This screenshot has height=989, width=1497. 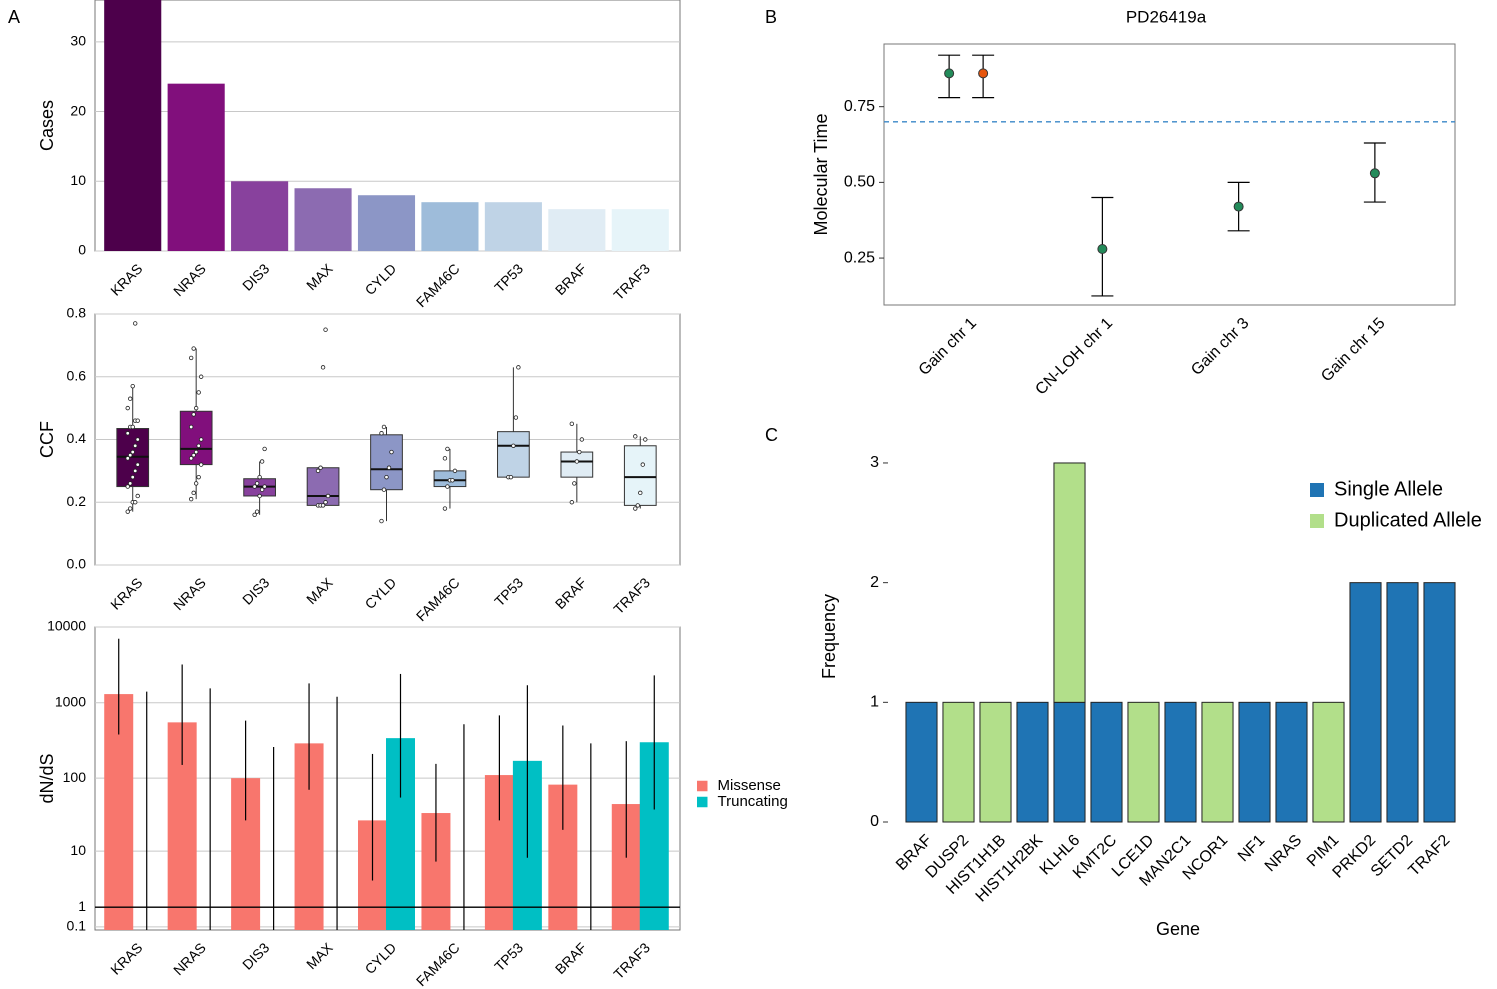 What do you see at coordinates (859, 106) in the screenshot?
I see `y-tick-label: 0.75` at bounding box center [859, 106].